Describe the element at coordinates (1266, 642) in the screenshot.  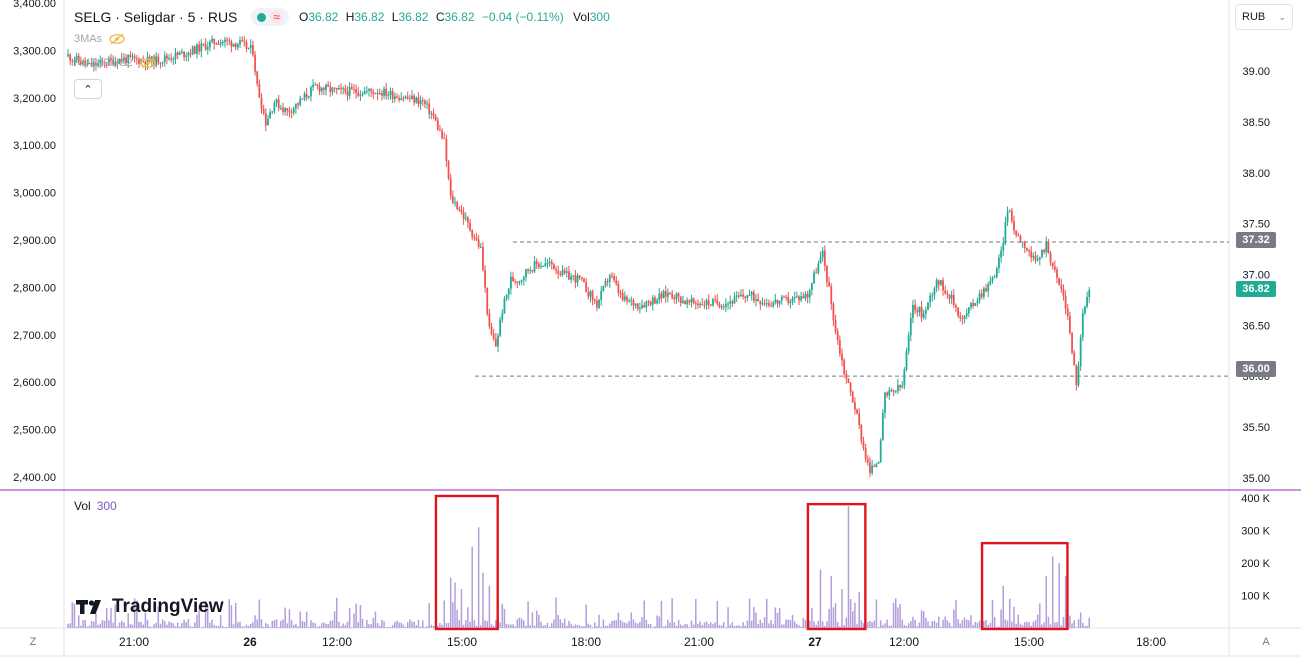
I see `auto-scale-button: A` at that location.